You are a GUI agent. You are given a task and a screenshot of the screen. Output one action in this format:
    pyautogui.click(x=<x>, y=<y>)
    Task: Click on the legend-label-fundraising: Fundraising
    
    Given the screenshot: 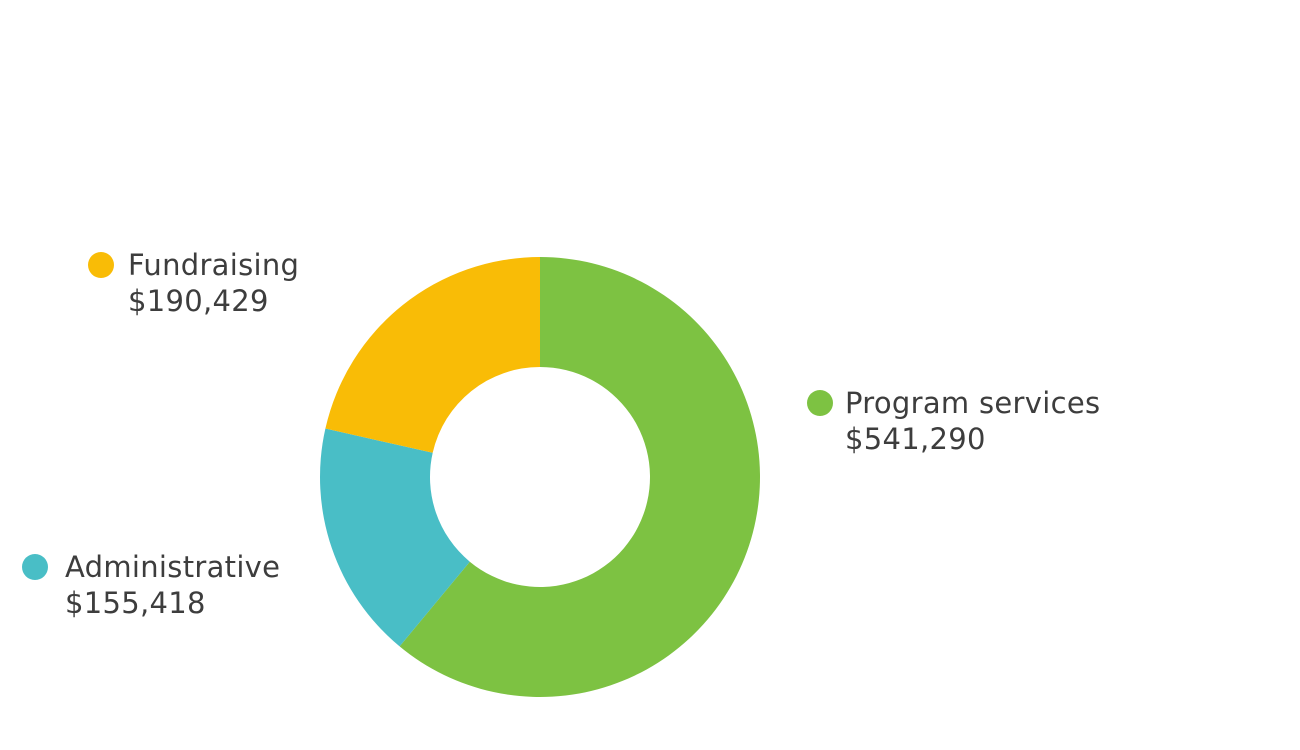 What is the action you would take?
    pyautogui.click(x=214, y=265)
    